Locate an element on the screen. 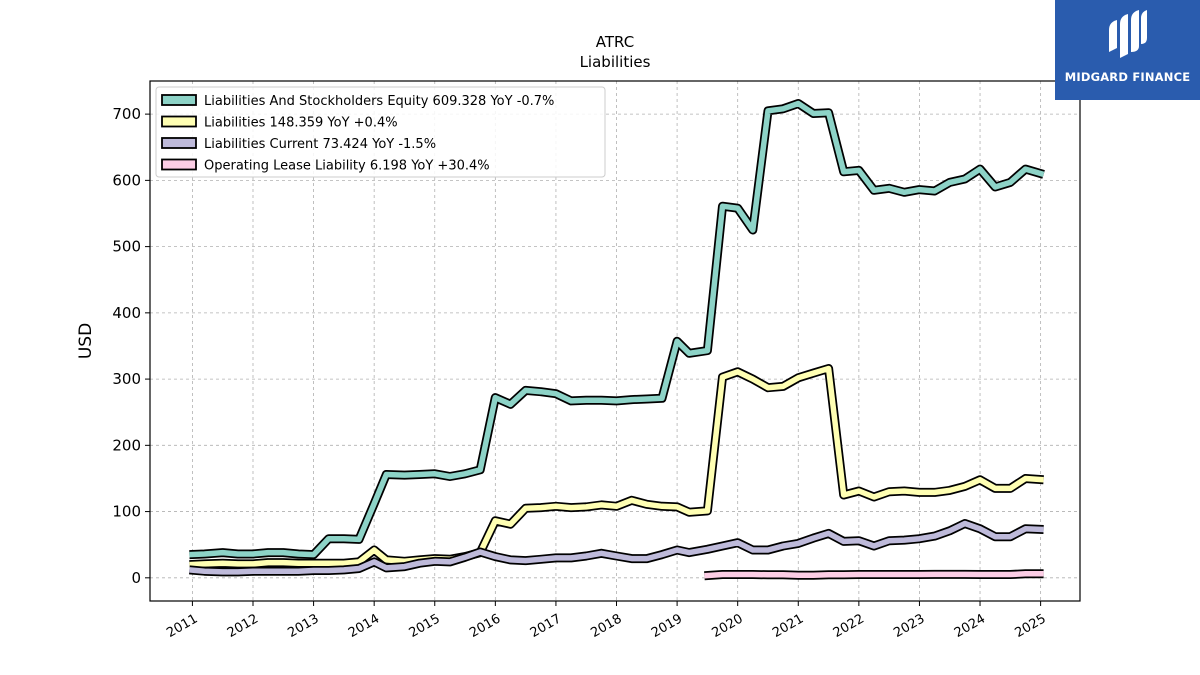 Image resolution: width=1200 pixels, height=675 pixels. chart-subtitle: Liabilities is located at coordinates (615, 62).